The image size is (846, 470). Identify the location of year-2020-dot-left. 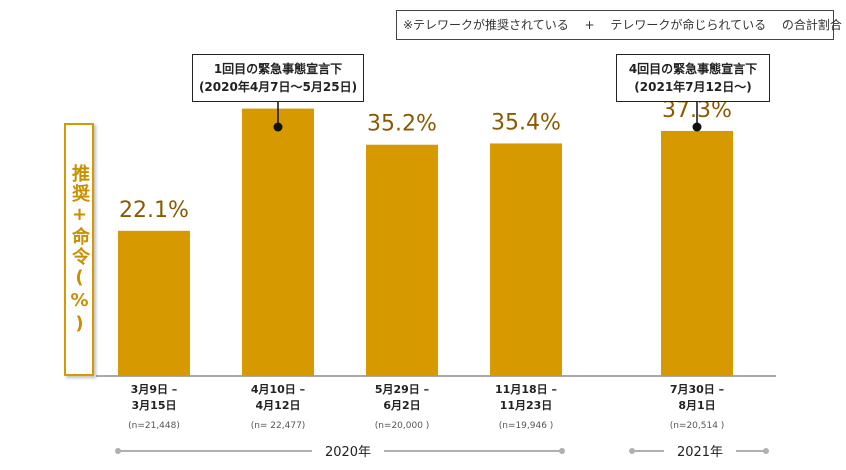
(118, 451).